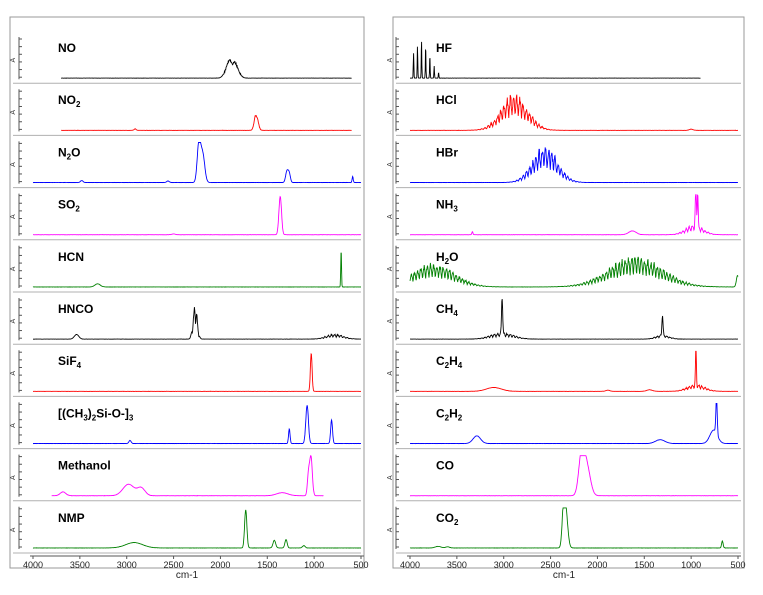  I want to click on spectrum-row: A HF, so click(564, 60).